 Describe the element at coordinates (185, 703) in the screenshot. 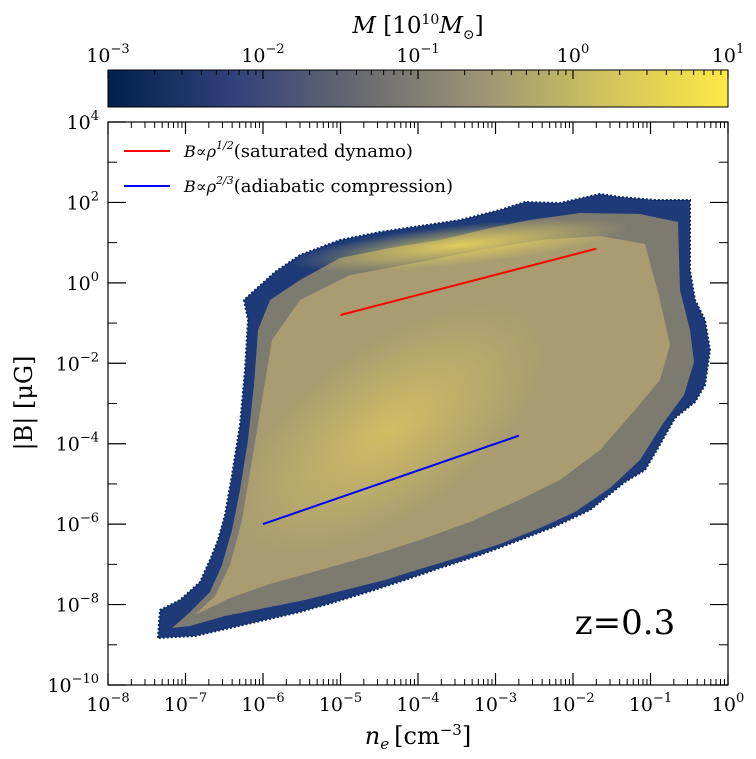

I see `x-tick-label: 10⁻⁷` at that location.